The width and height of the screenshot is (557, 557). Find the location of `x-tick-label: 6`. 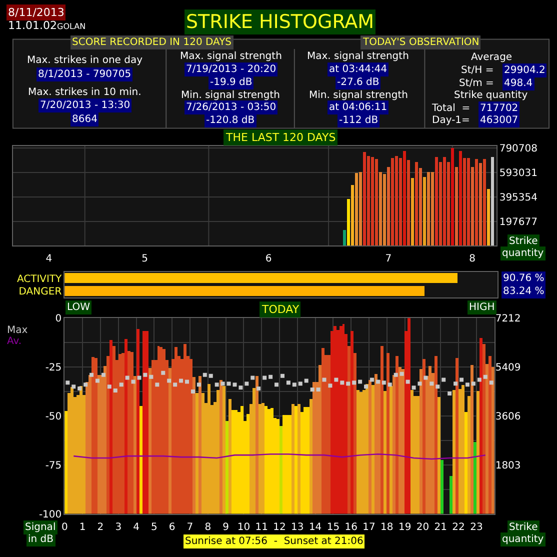

x-tick-label: 6 is located at coordinates (268, 259).